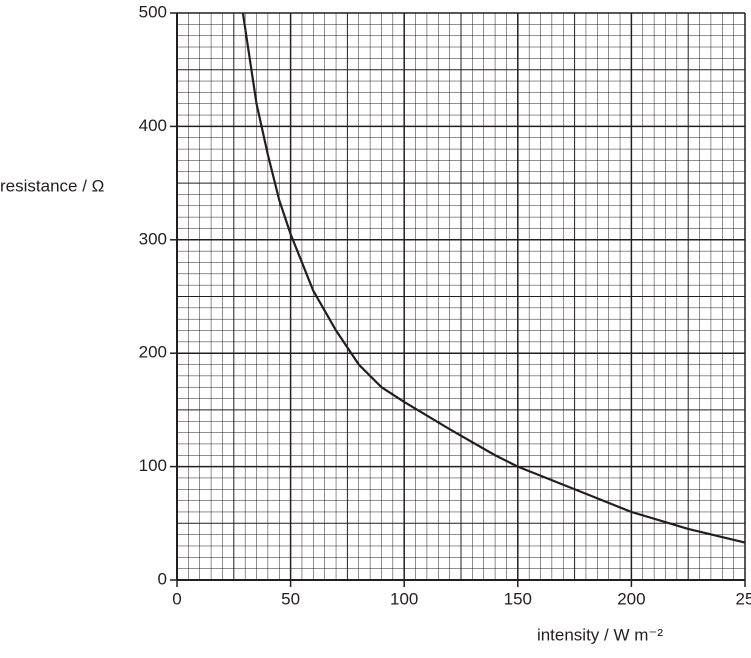 The image size is (751, 658). Describe the element at coordinates (153, 238) in the screenshot. I see `y-tick-label: 300` at that location.